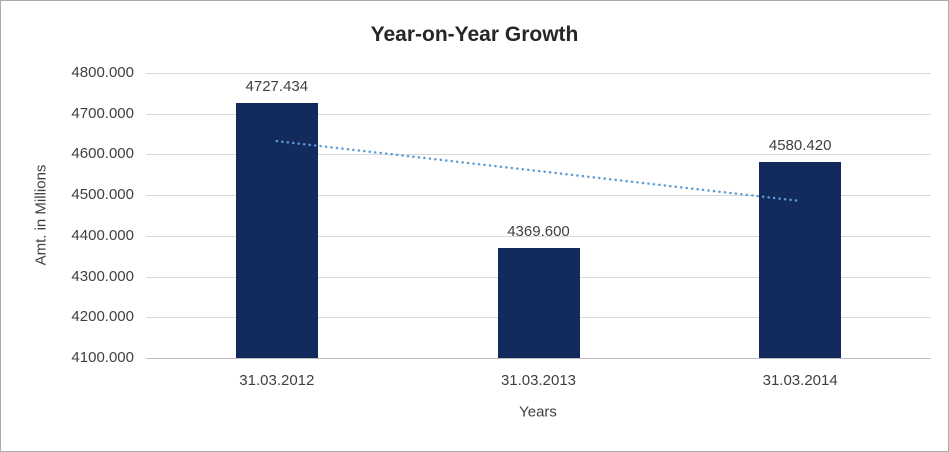 The height and width of the screenshot is (452, 949). What do you see at coordinates (102, 154) in the screenshot?
I see `y-tick-label: 4600.000` at bounding box center [102, 154].